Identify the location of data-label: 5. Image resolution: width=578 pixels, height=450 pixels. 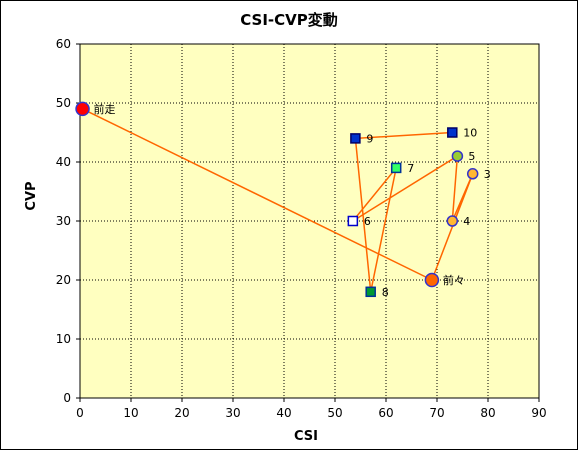
(471, 156).